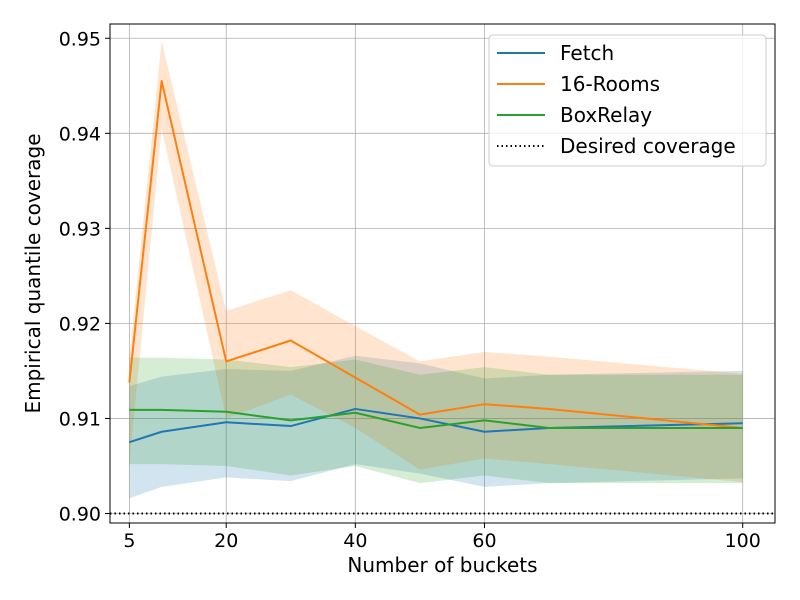 Image resolution: width=800 pixels, height=600 pixels. What do you see at coordinates (129, 541) in the screenshot?
I see `x-tick-label: 5` at bounding box center [129, 541].